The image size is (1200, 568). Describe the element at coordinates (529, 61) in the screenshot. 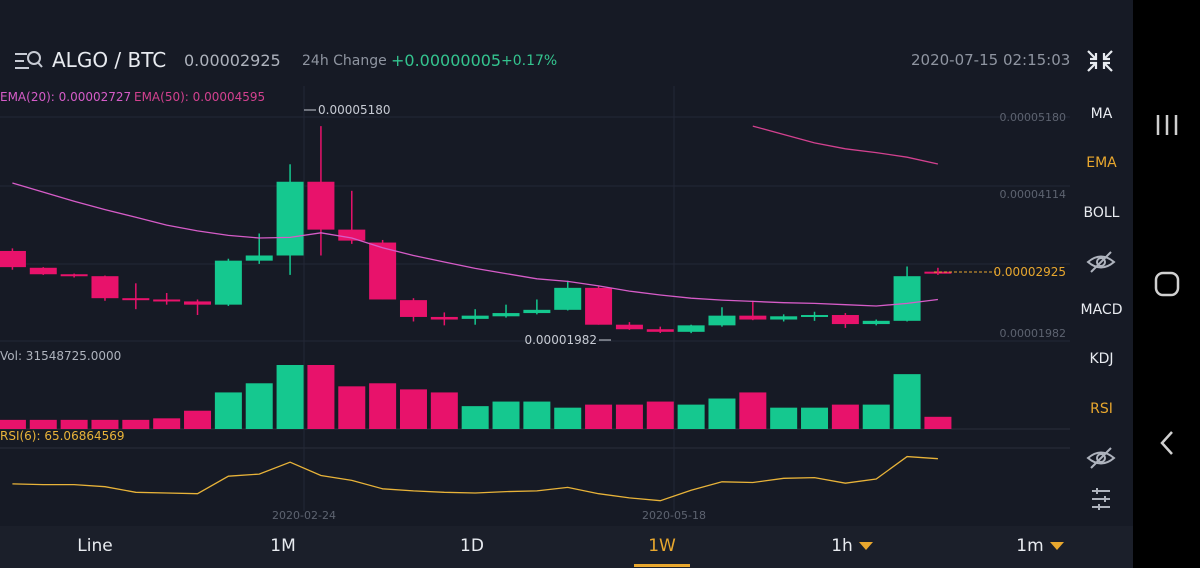

I see `change-percent: +0.17%` at that location.